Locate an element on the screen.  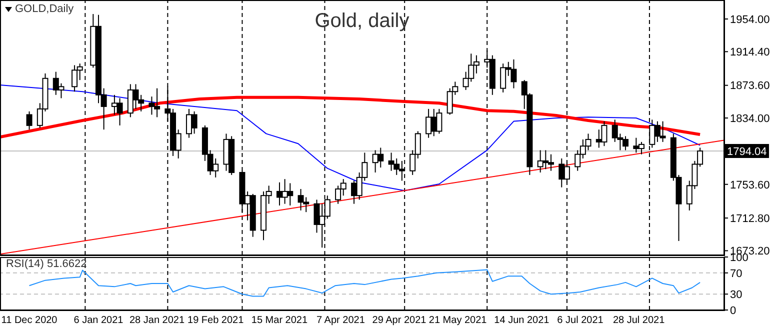
y-tick-label: 1753.60 is located at coordinates (750, 185).